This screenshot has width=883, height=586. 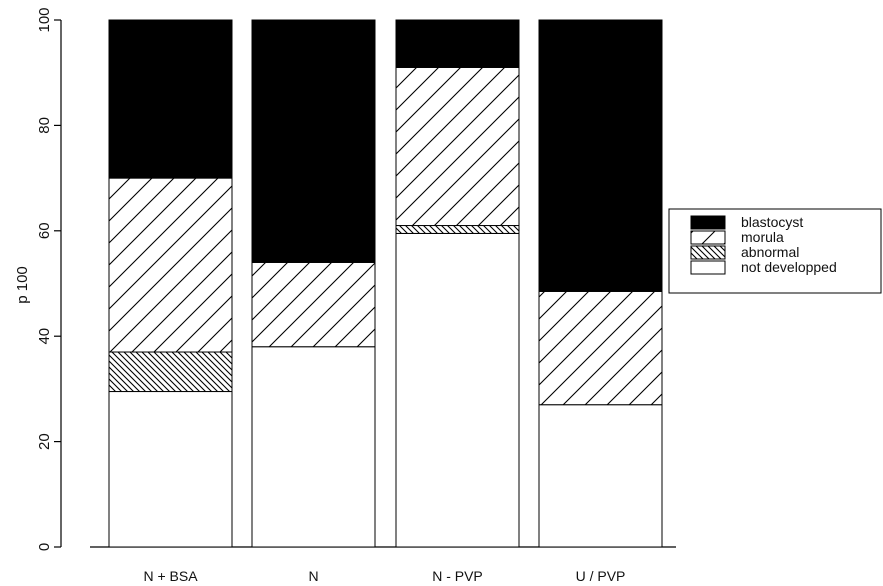 What do you see at coordinates (762, 237) in the screenshot?
I see `legend-label: morula` at bounding box center [762, 237].